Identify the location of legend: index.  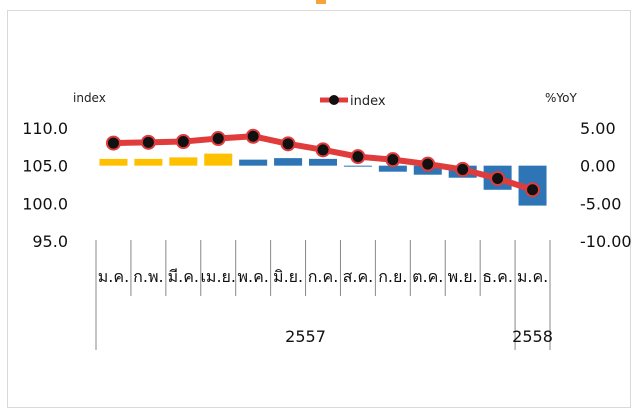
(353, 101).